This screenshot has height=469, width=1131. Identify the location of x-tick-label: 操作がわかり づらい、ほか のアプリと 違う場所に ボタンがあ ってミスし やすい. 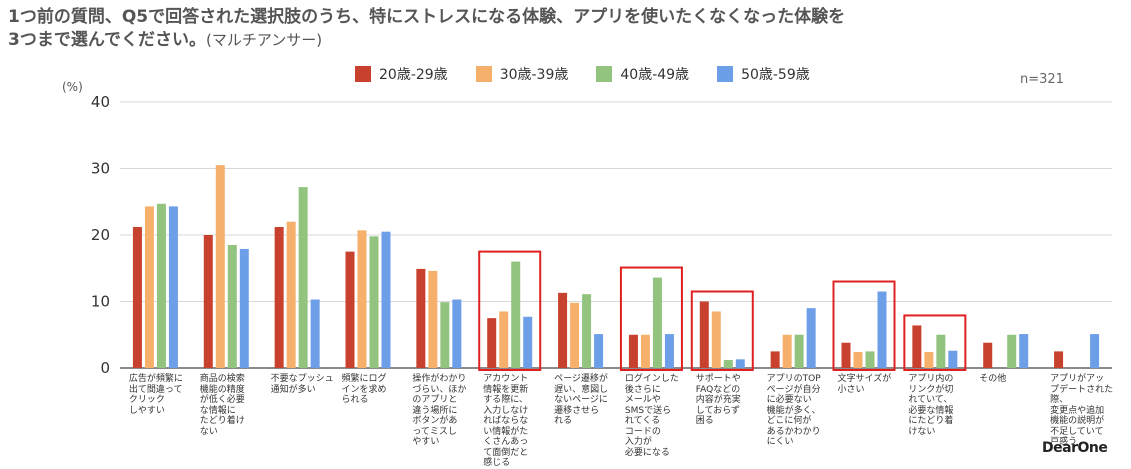
(439, 410).